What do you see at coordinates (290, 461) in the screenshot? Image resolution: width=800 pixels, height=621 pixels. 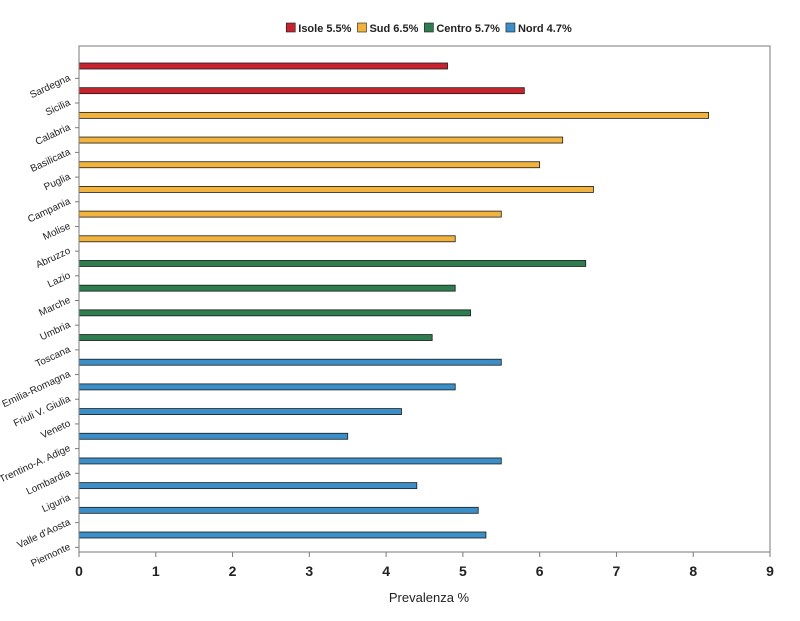 I see `bar-lombardia` at bounding box center [290, 461].